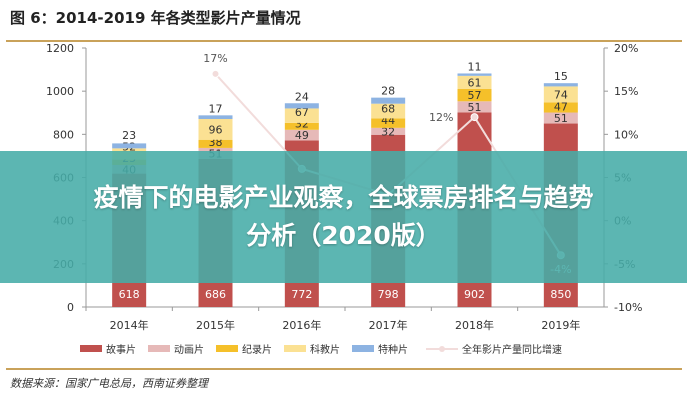 The width and height of the screenshot is (687, 400). What do you see at coordinates (121, 349) in the screenshot?
I see `legend-label: 故事片` at bounding box center [121, 349].